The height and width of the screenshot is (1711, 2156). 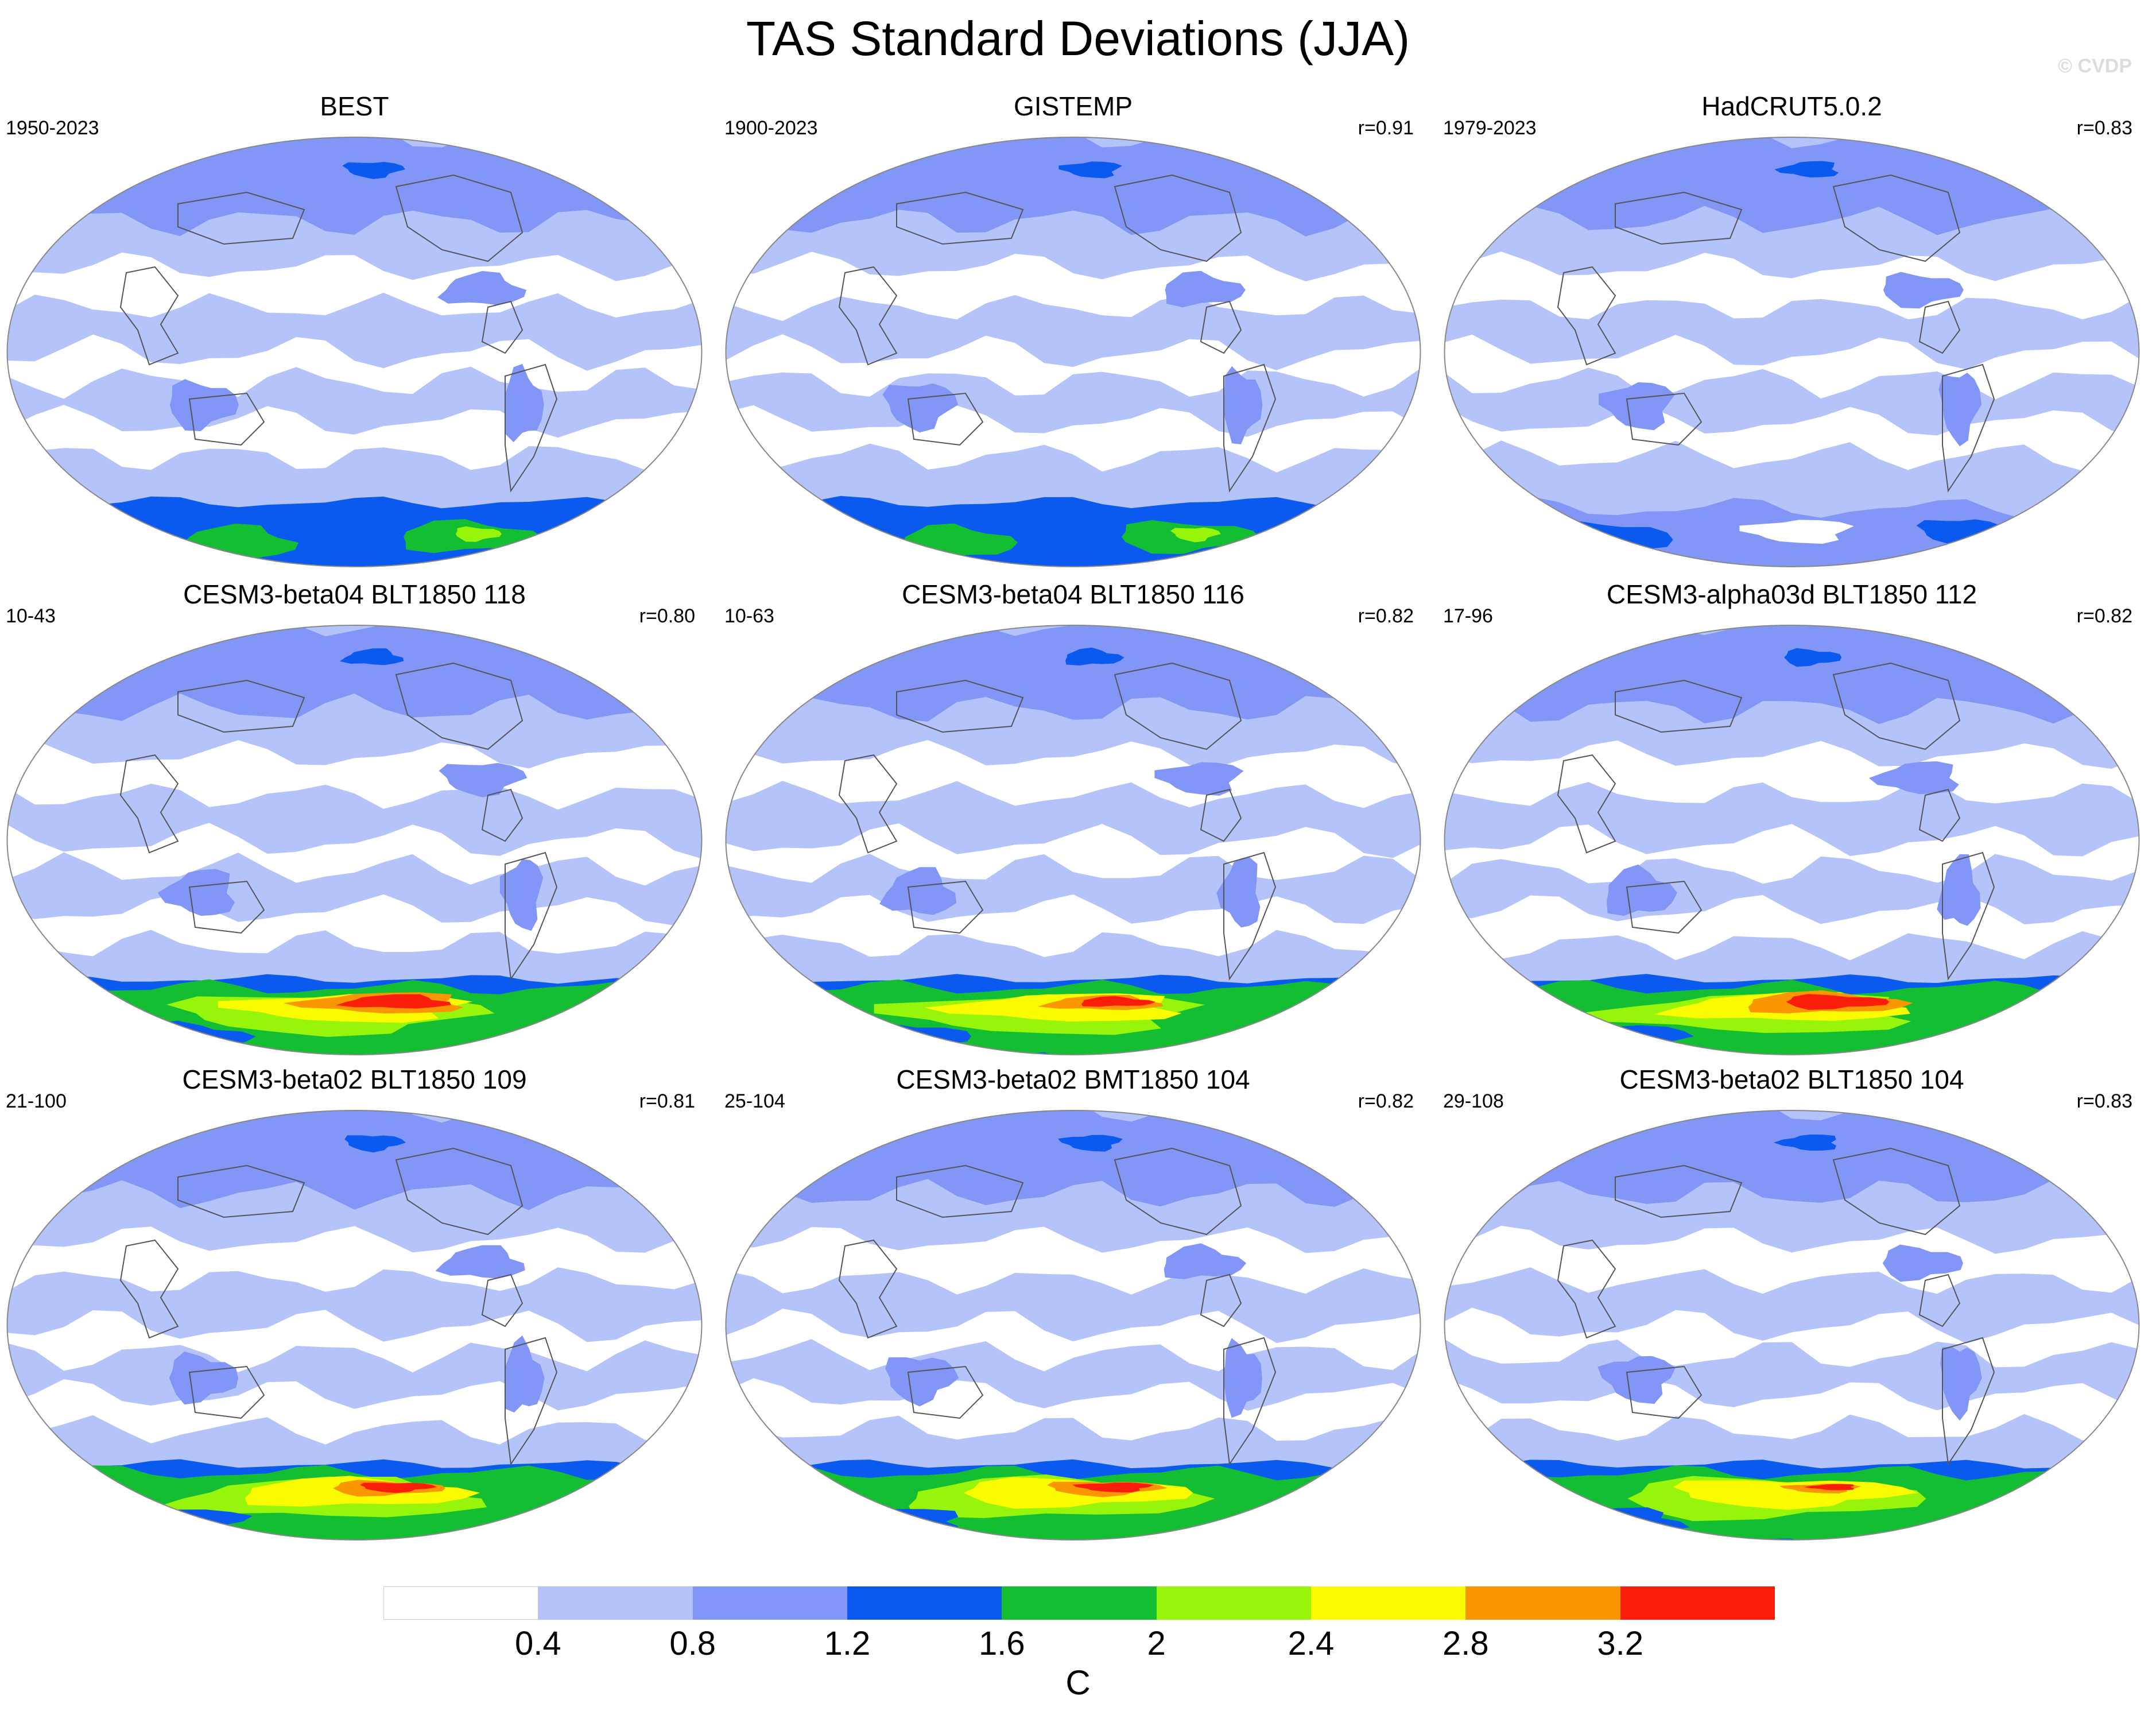 What do you see at coordinates (1791, 594) in the screenshot?
I see `panel-title: CESM3-alpha03d BLT1850 112` at bounding box center [1791, 594].